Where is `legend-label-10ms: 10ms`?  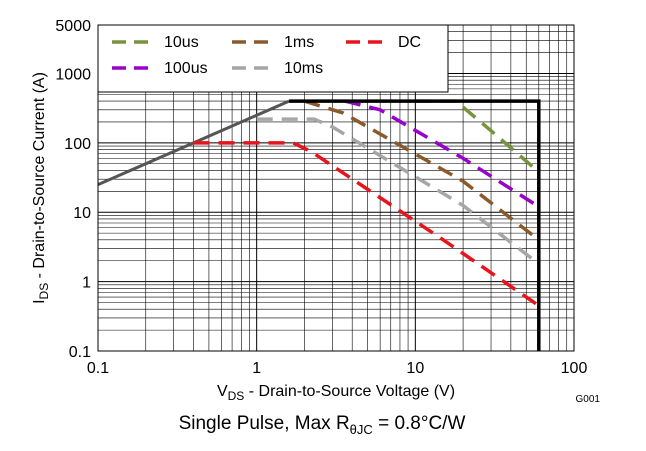
legend-label-10ms: 10ms is located at coordinates (303, 68).